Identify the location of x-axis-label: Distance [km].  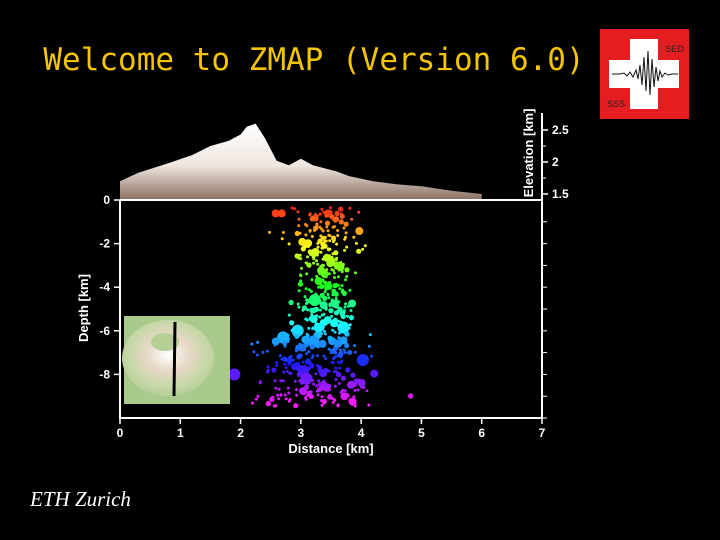
(330, 448).